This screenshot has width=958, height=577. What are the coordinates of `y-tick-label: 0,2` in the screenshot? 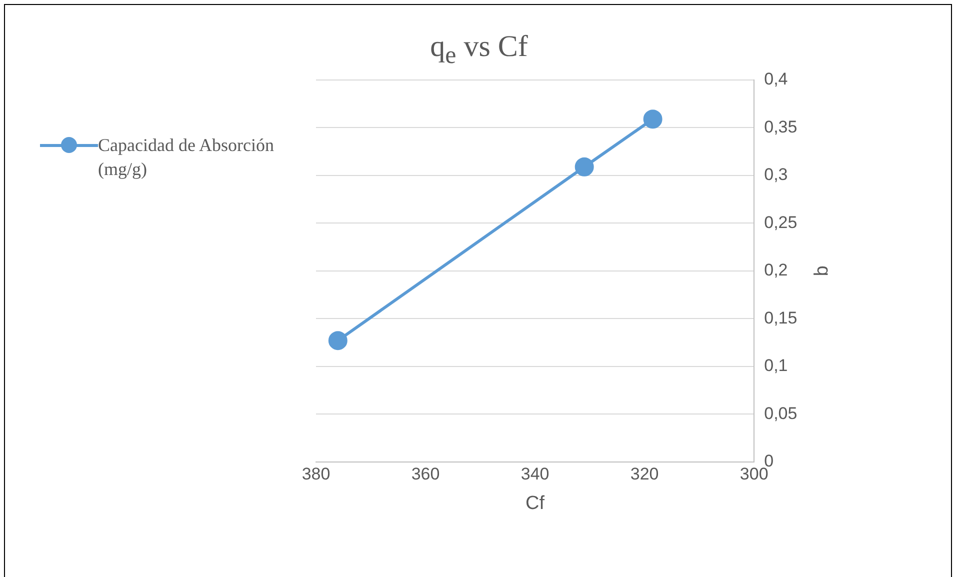 It's located at (776, 270).